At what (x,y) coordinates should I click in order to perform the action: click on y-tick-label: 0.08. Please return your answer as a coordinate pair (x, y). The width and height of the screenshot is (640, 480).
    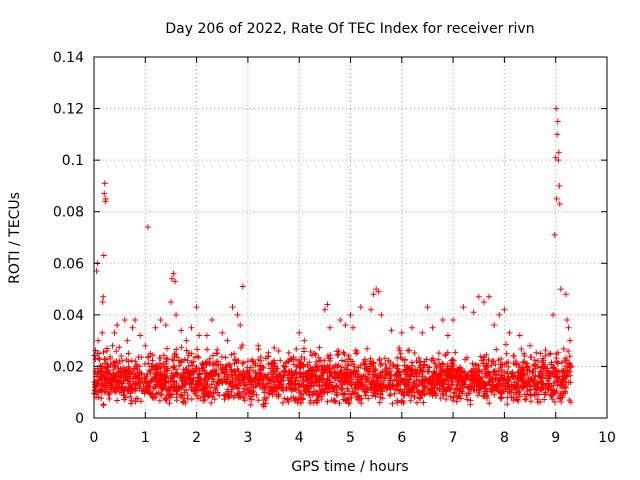
    Looking at the image, I should click on (68, 213).